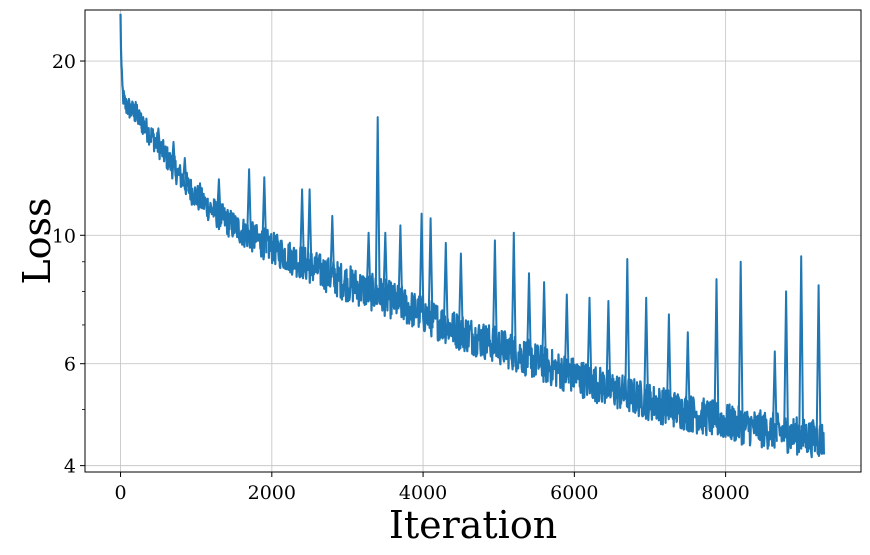 This screenshot has width=870, height=555. Describe the element at coordinates (272, 493) in the screenshot. I see `x-tick-label: 2000` at that location.